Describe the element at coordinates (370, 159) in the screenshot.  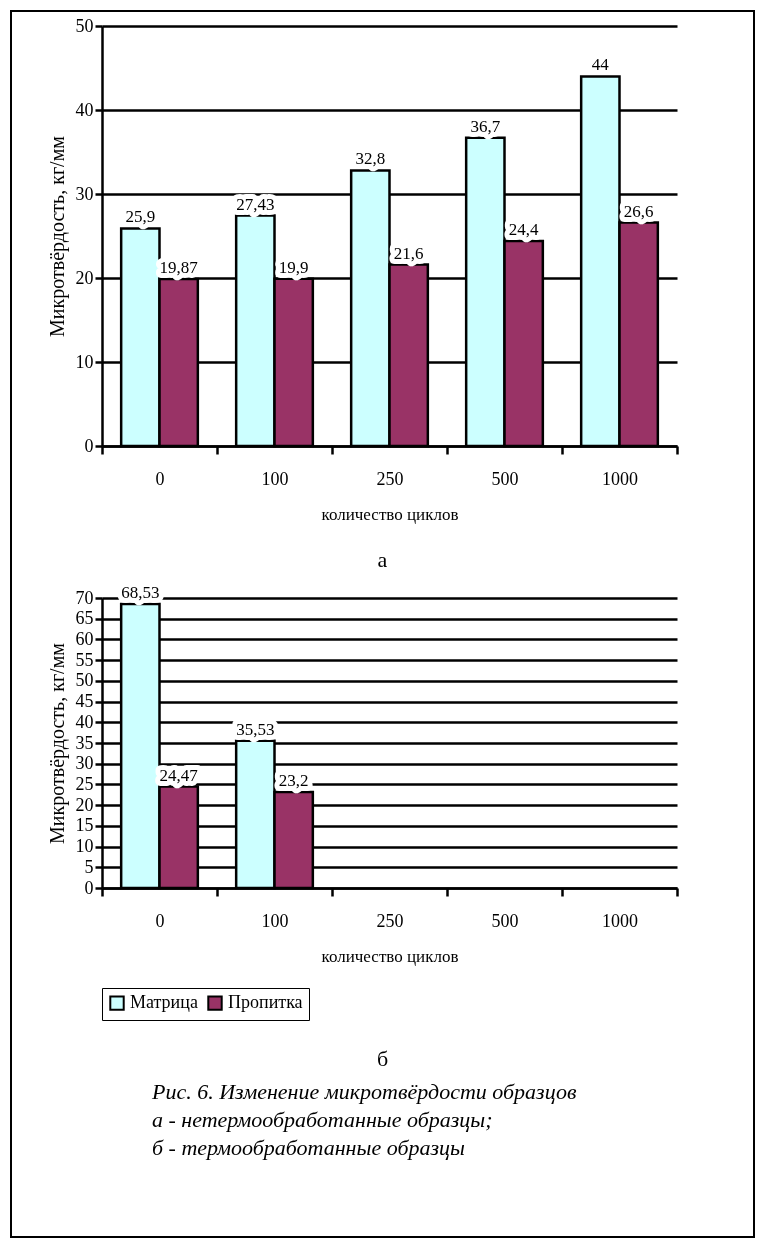
I see `data-label: 32,8` at that location.